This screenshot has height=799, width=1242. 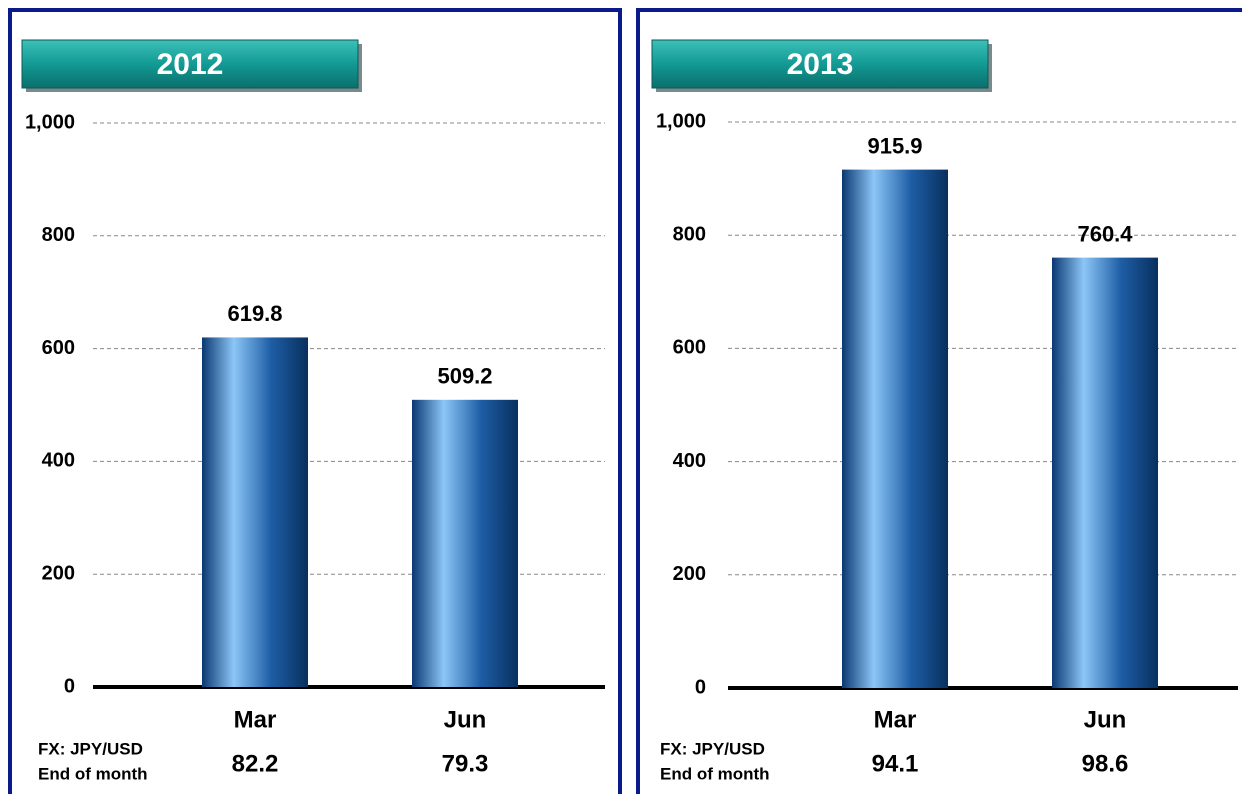 What do you see at coordinates (895, 763) in the screenshot?
I see `fx-value: 94.1` at bounding box center [895, 763].